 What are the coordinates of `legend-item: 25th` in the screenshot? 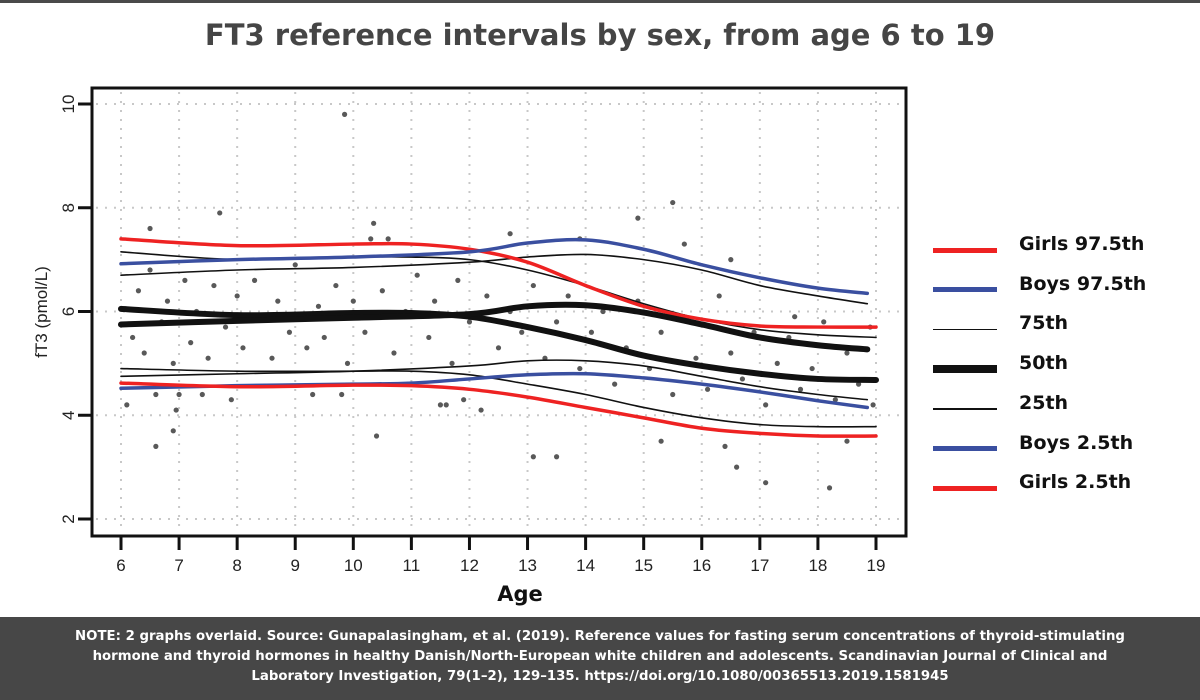 It's located at (1060, 404).